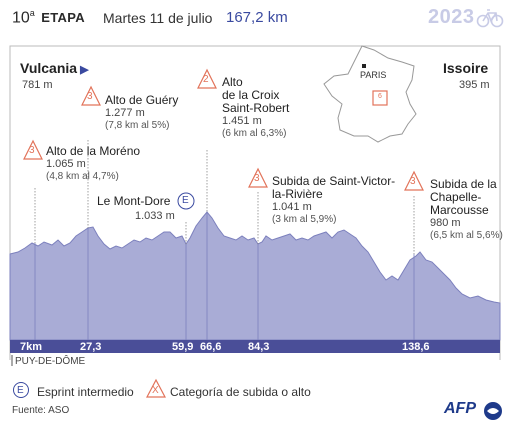 The width and height of the screenshot is (512, 427). What do you see at coordinates (460, 409) in the screenshot?
I see `afp-logo: AFP` at bounding box center [460, 409].